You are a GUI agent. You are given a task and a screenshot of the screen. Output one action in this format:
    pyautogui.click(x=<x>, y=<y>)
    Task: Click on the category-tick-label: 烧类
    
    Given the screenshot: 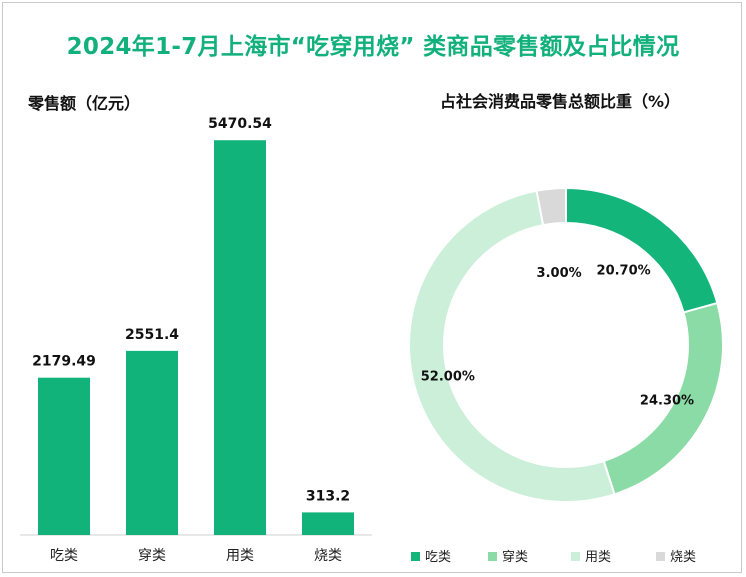 What is the action you would take?
    pyautogui.click(x=328, y=556)
    